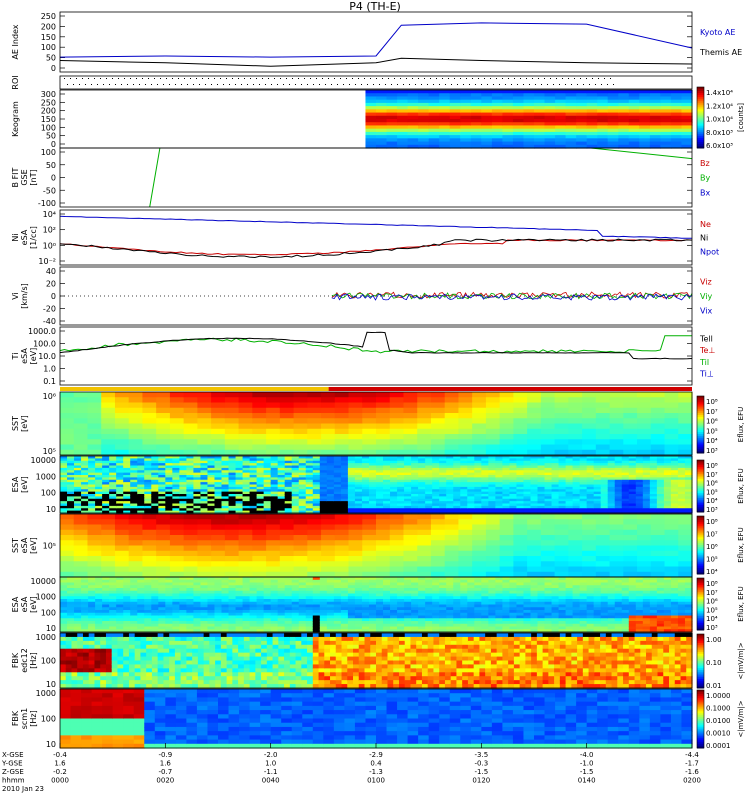  Describe the element at coordinates (15, 296) in the screenshot. I see `vi-ylabel: Vi` at that location.